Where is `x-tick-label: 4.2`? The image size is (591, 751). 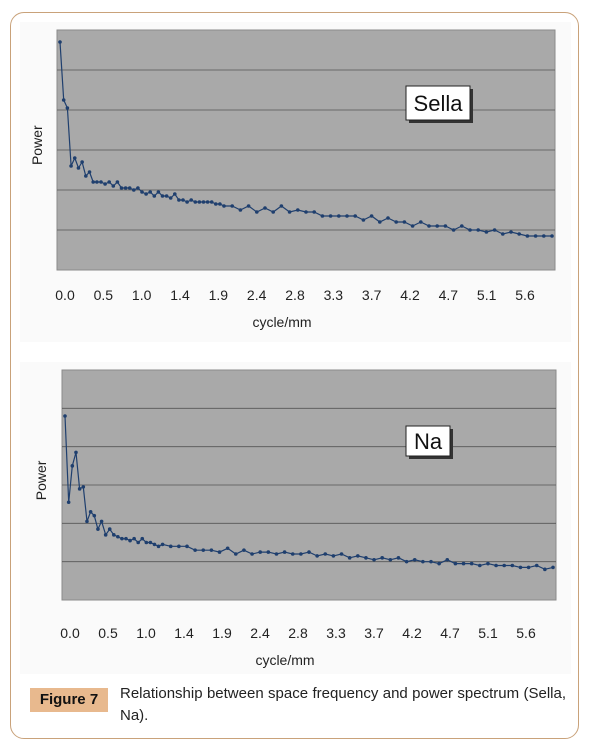
x-tick-label: 4.2 is located at coordinates (410, 295).